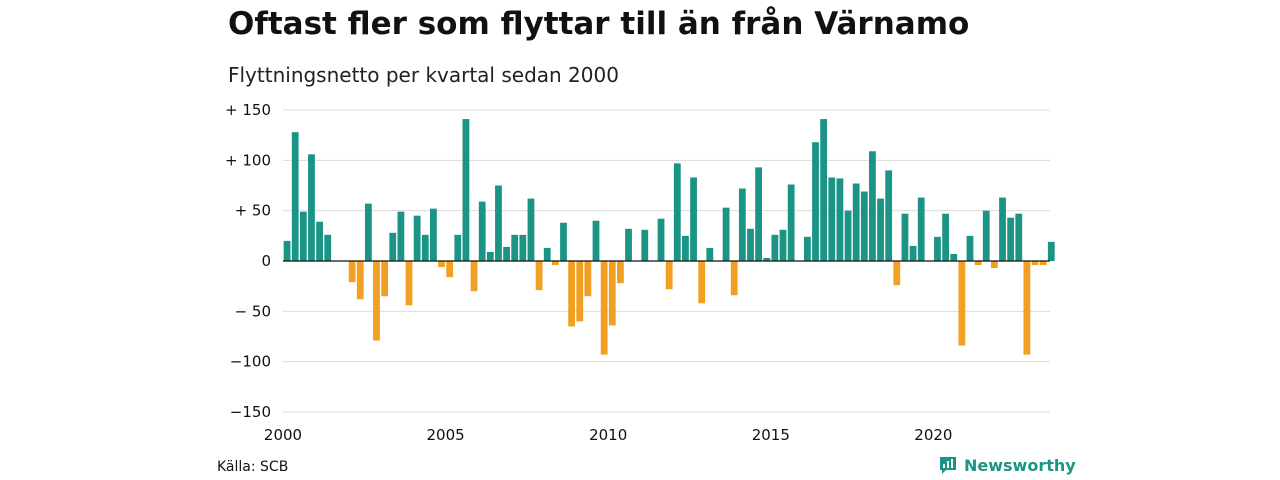 This screenshot has height=480, width=1280. Describe the element at coordinates (248, 261) in the screenshot. I see `y-axis-tick-labels: + 150 + 100 + 50 0 − 50 −100 −150` at that location.